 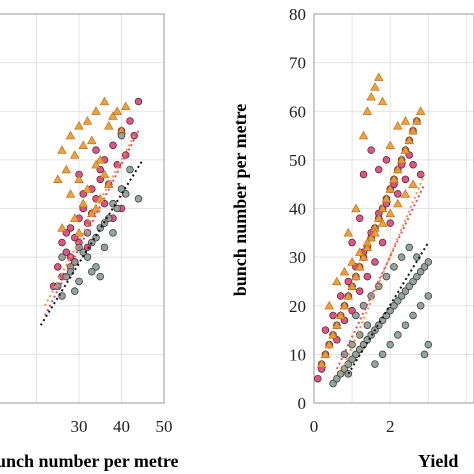 What do you see at coordinates (390, 426) in the screenshot?
I see `right-x-tick-label: 2` at bounding box center [390, 426].